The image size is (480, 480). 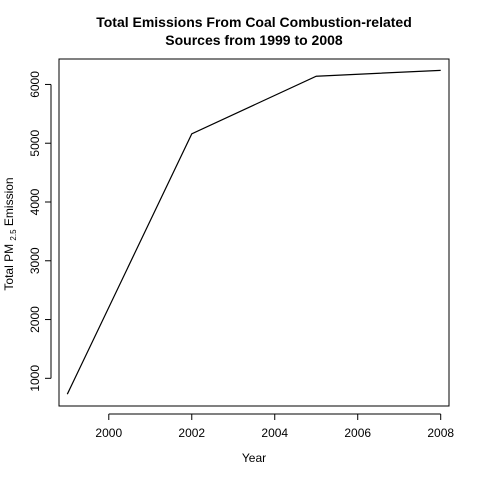 What do you see at coordinates (13, 235) in the screenshot?
I see `y-axis-label-subscript: 2.5` at bounding box center [13, 235].